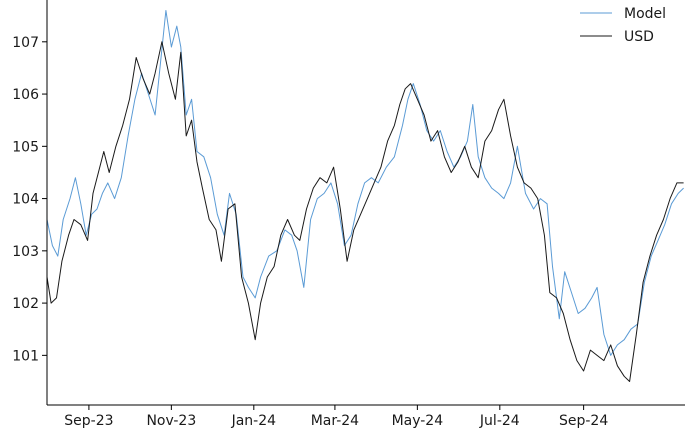  Describe the element at coordinates (645, 14) in the screenshot. I see `legend-label-model: Model` at that location.